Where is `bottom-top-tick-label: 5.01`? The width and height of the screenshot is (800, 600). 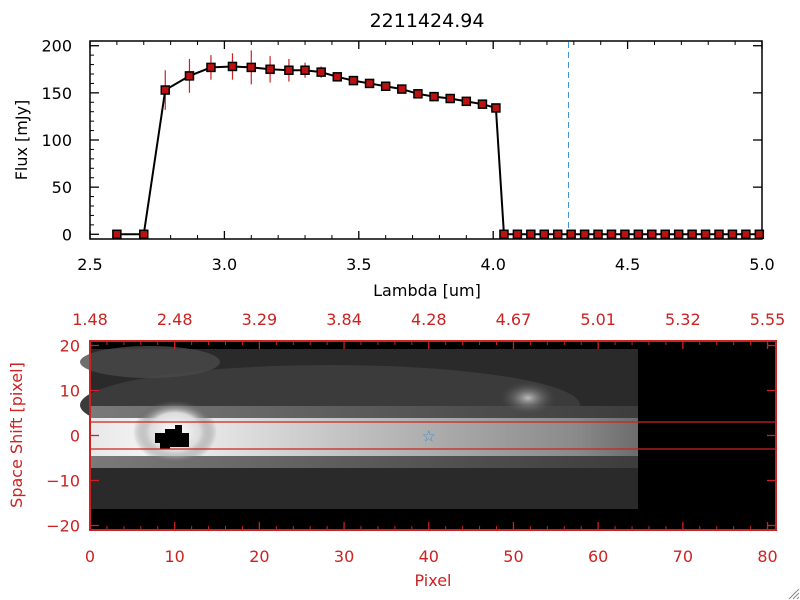 bottom-top-tick-label: 5.01 is located at coordinates (598, 319).